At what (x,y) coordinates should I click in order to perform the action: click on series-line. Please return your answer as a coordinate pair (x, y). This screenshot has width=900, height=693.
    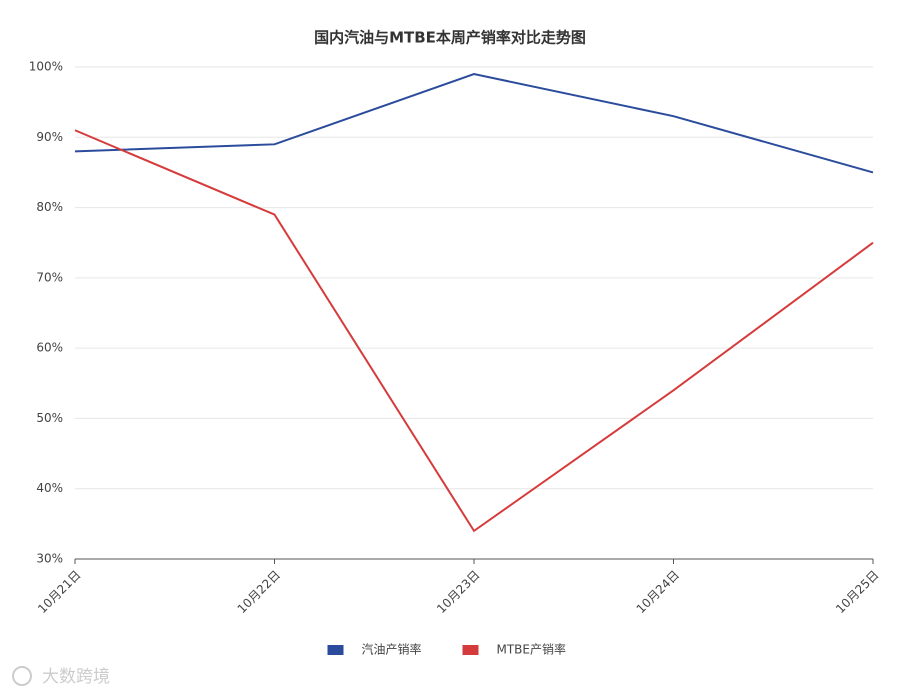
    Looking at the image, I should click on (474, 123).